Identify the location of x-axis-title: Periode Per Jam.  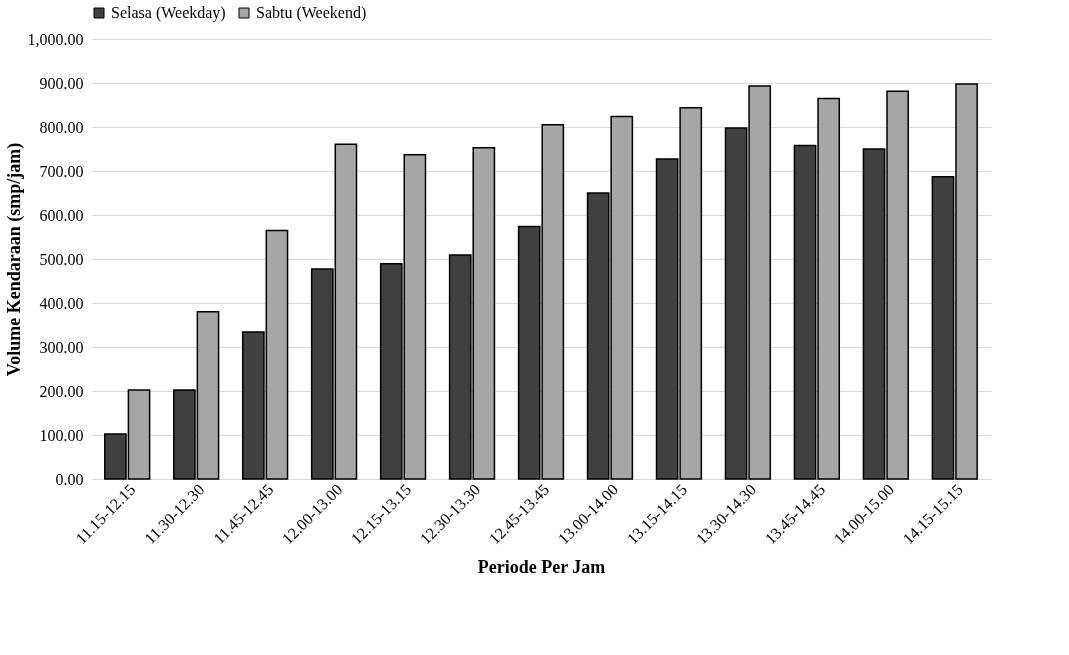
(541, 567).